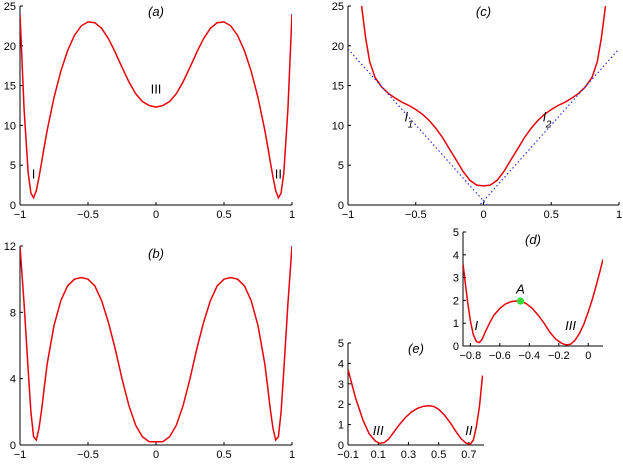  I want to click on panel-d-x-tick-label: 0, so click(588, 356).